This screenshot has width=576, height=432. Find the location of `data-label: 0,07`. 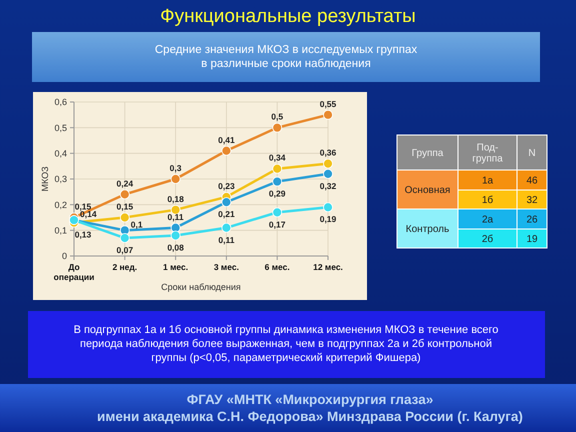

data-label: 0,07 is located at coordinates (125, 250).